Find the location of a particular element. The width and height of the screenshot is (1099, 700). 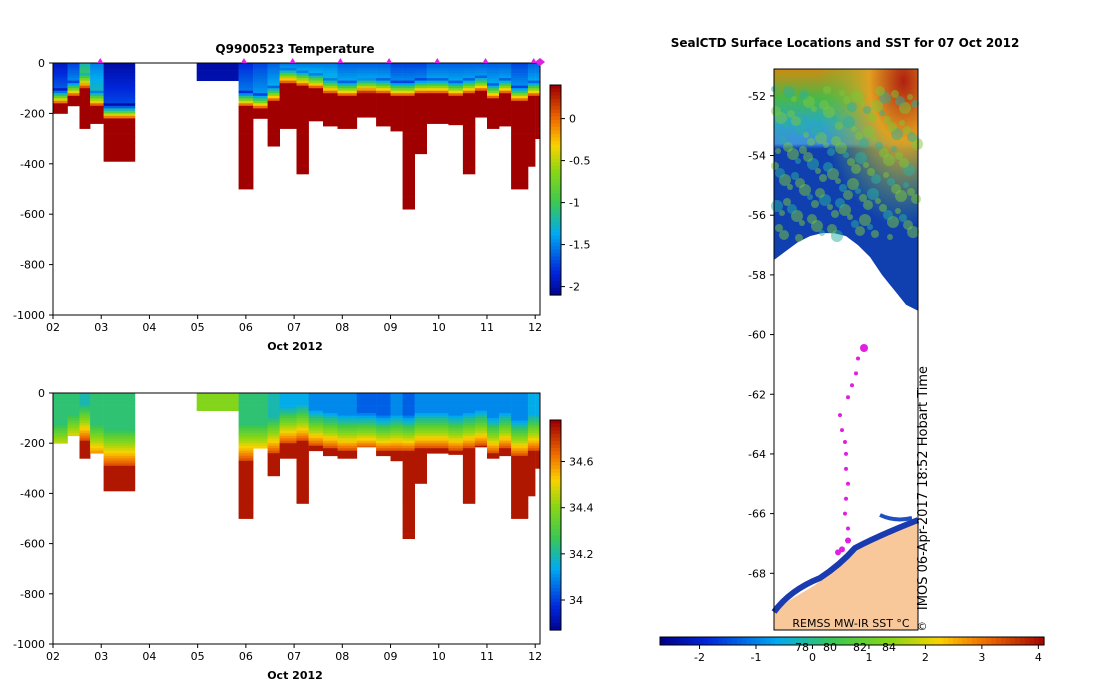

x-tick-label: 09 is located at coordinates (391, 327).